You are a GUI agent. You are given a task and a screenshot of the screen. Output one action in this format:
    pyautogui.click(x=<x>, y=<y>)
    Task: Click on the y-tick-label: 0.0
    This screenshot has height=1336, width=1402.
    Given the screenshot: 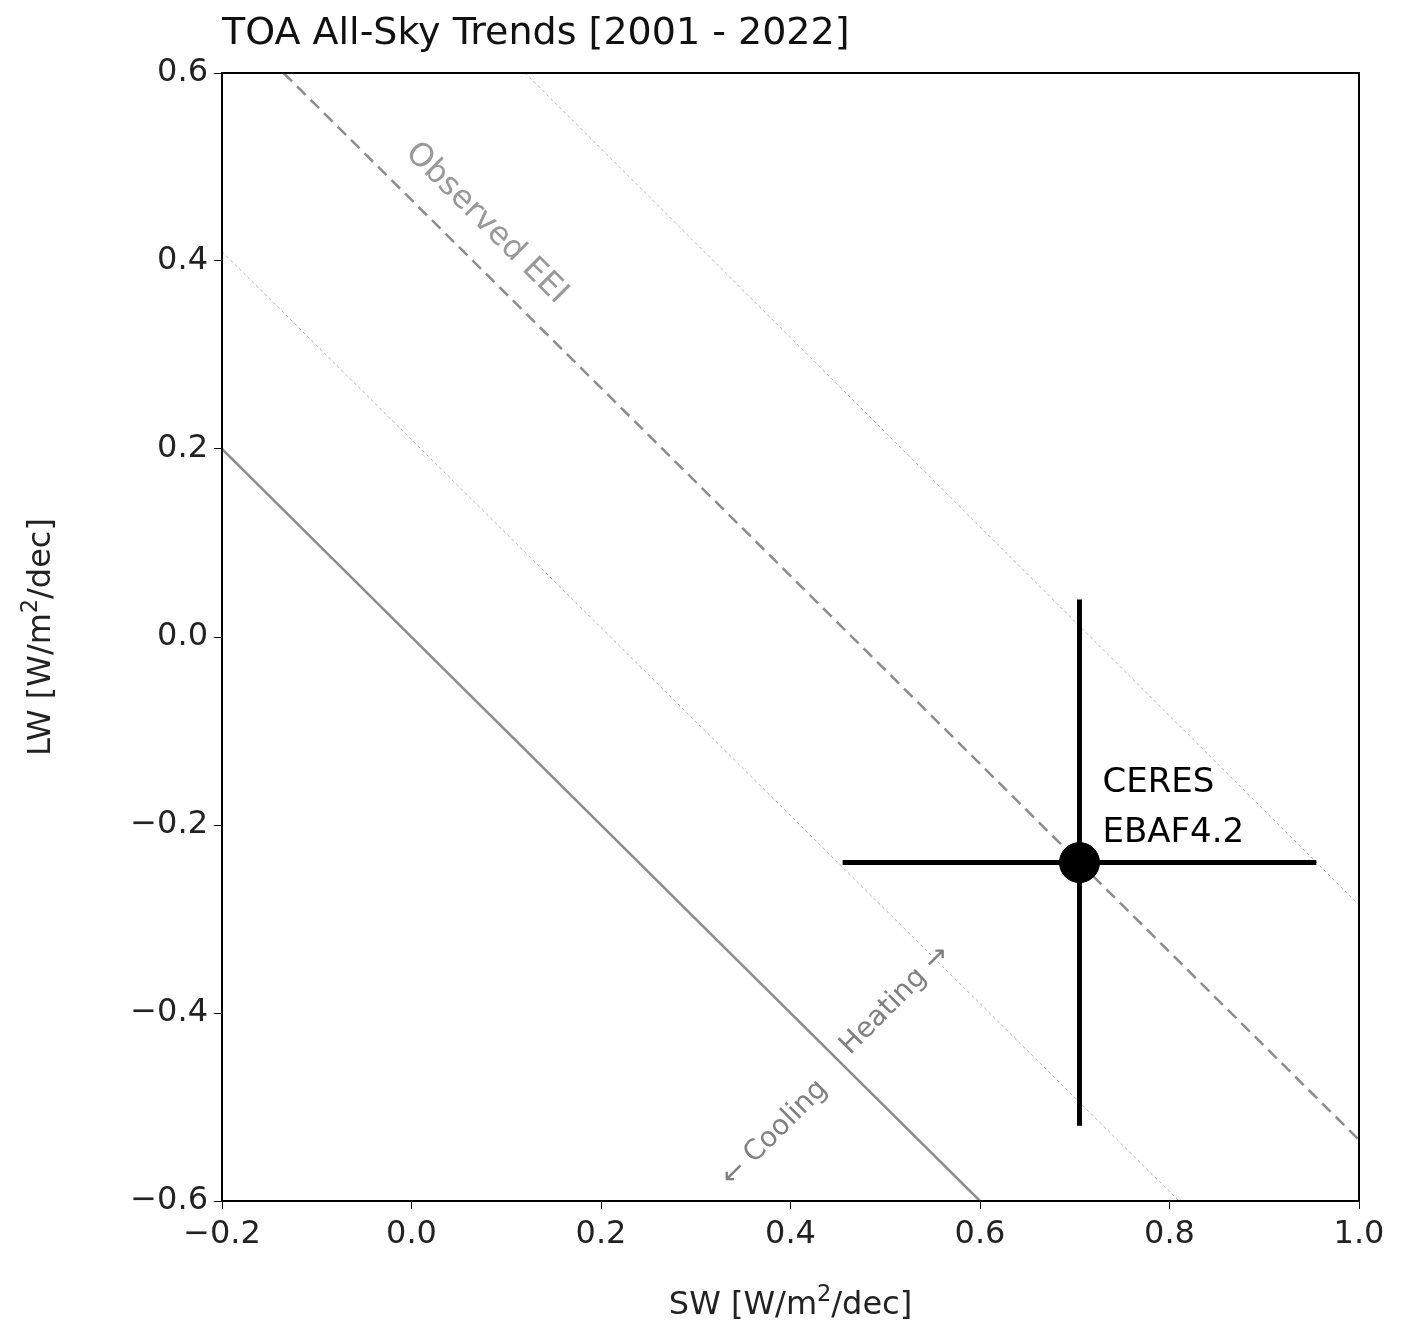 What is the action you would take?
    pyautogui.click(x=182, y=634)
    